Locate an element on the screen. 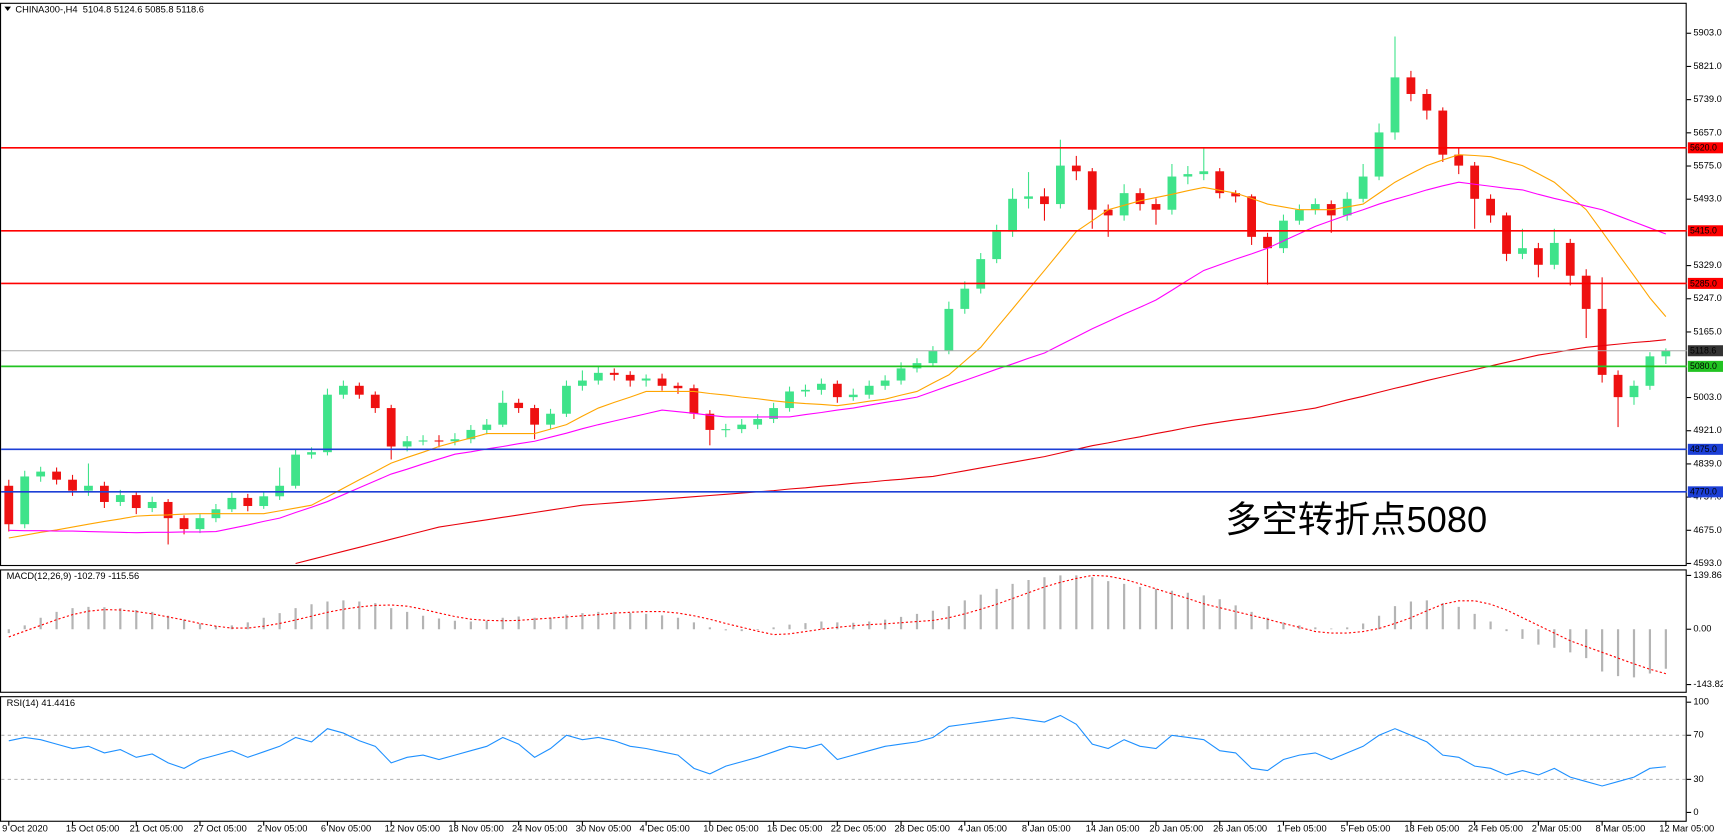  y-tick-label: 5329.0 is located at coordinates (1707, 265).